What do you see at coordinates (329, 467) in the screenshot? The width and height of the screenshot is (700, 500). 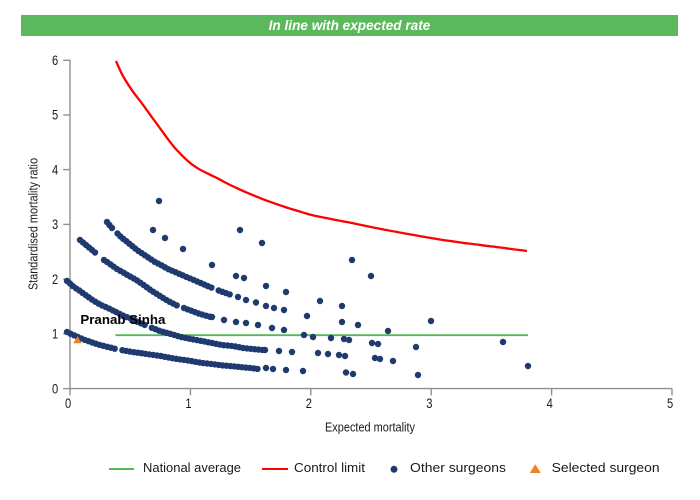 I see `svg-text: Control limit` at bounding box center [329, 467].